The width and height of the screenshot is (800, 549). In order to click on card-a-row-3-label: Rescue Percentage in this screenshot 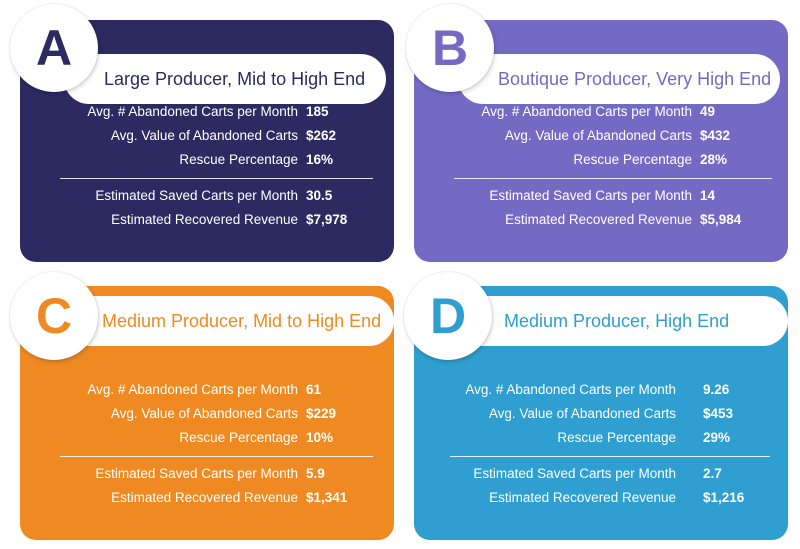, I will do `click(238, 159)`.